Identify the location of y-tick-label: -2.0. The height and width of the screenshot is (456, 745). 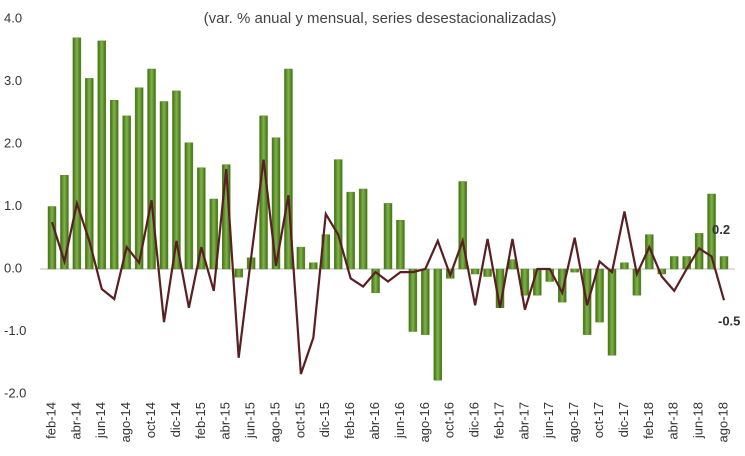
(15, 392).